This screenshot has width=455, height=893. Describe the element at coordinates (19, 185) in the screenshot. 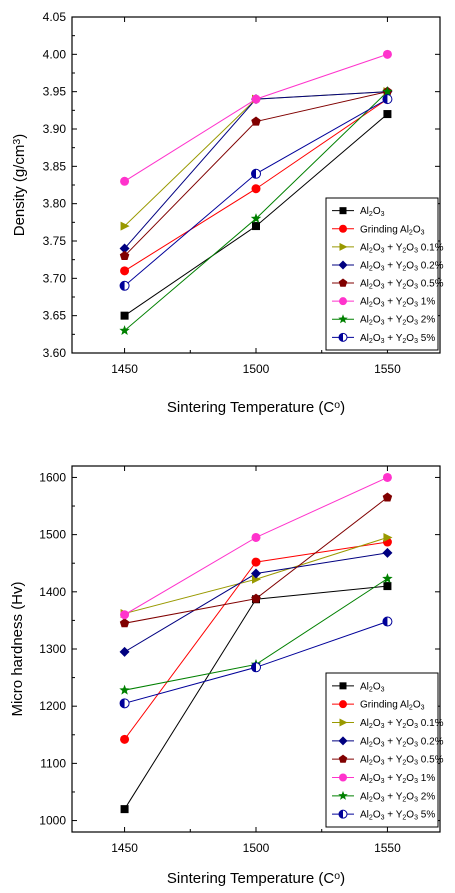

I see `y-axis-title: Density (g/cm3)` at that location.